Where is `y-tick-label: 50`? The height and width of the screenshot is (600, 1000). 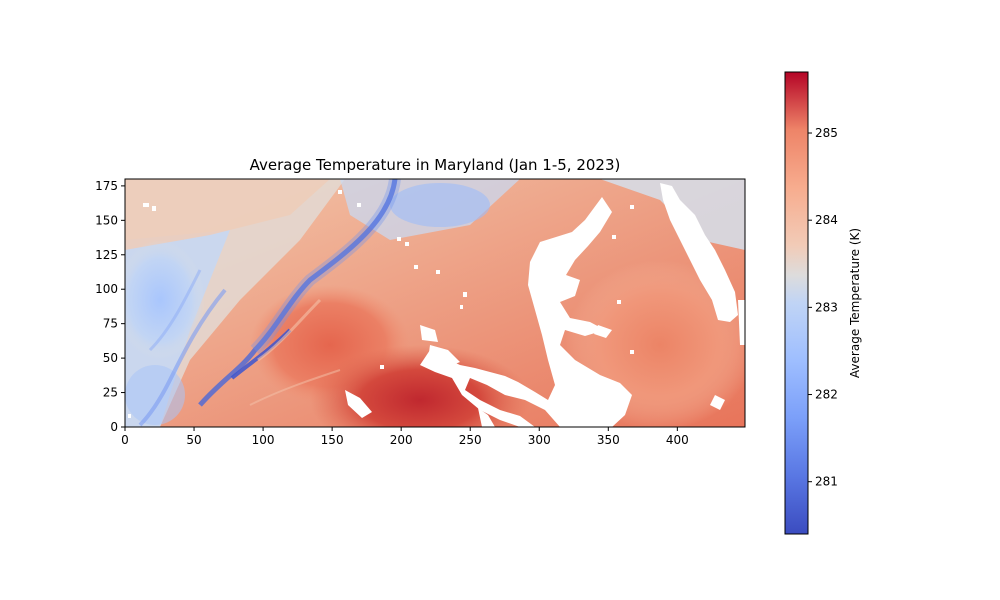
y-tick-label: 50 is located at coordinates (110, 358).